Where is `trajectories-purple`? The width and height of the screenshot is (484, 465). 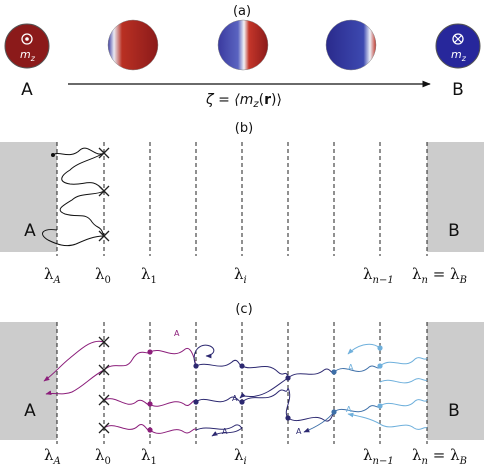 trajectories-purple is located at coordinates (120, 387).